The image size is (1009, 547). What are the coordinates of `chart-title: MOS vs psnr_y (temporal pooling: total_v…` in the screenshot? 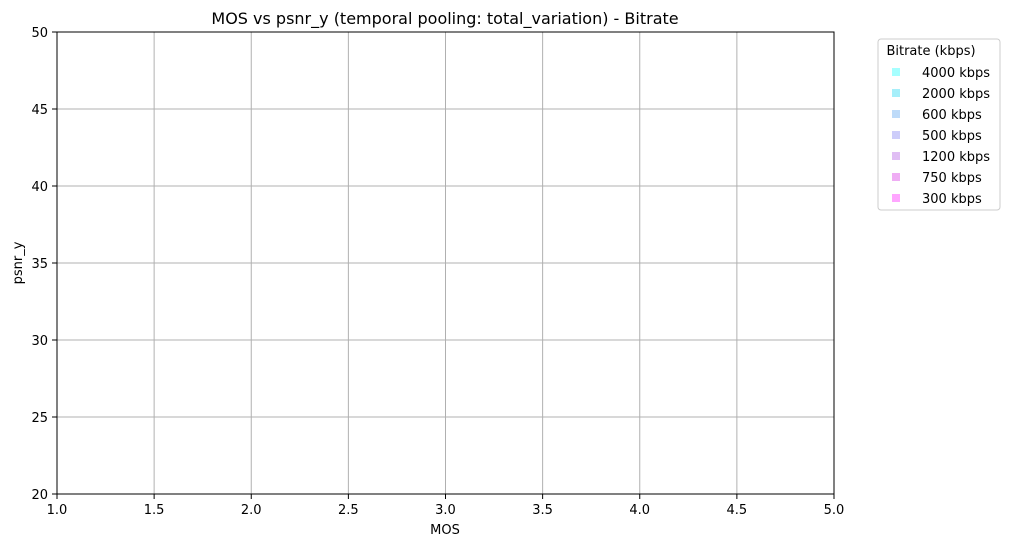 It's located at (444, 19).